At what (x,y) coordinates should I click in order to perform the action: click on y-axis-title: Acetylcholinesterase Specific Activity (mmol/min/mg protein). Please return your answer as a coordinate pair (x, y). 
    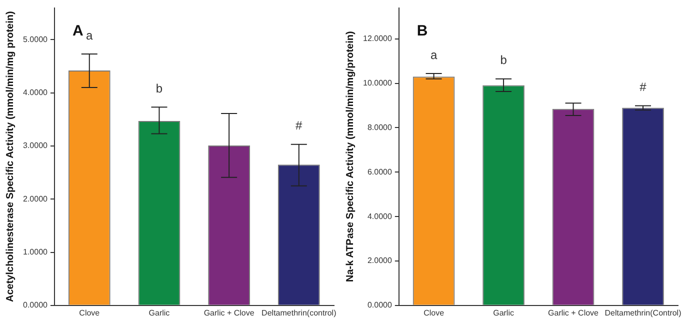
    Looking at the image, I should click on (10, 156).